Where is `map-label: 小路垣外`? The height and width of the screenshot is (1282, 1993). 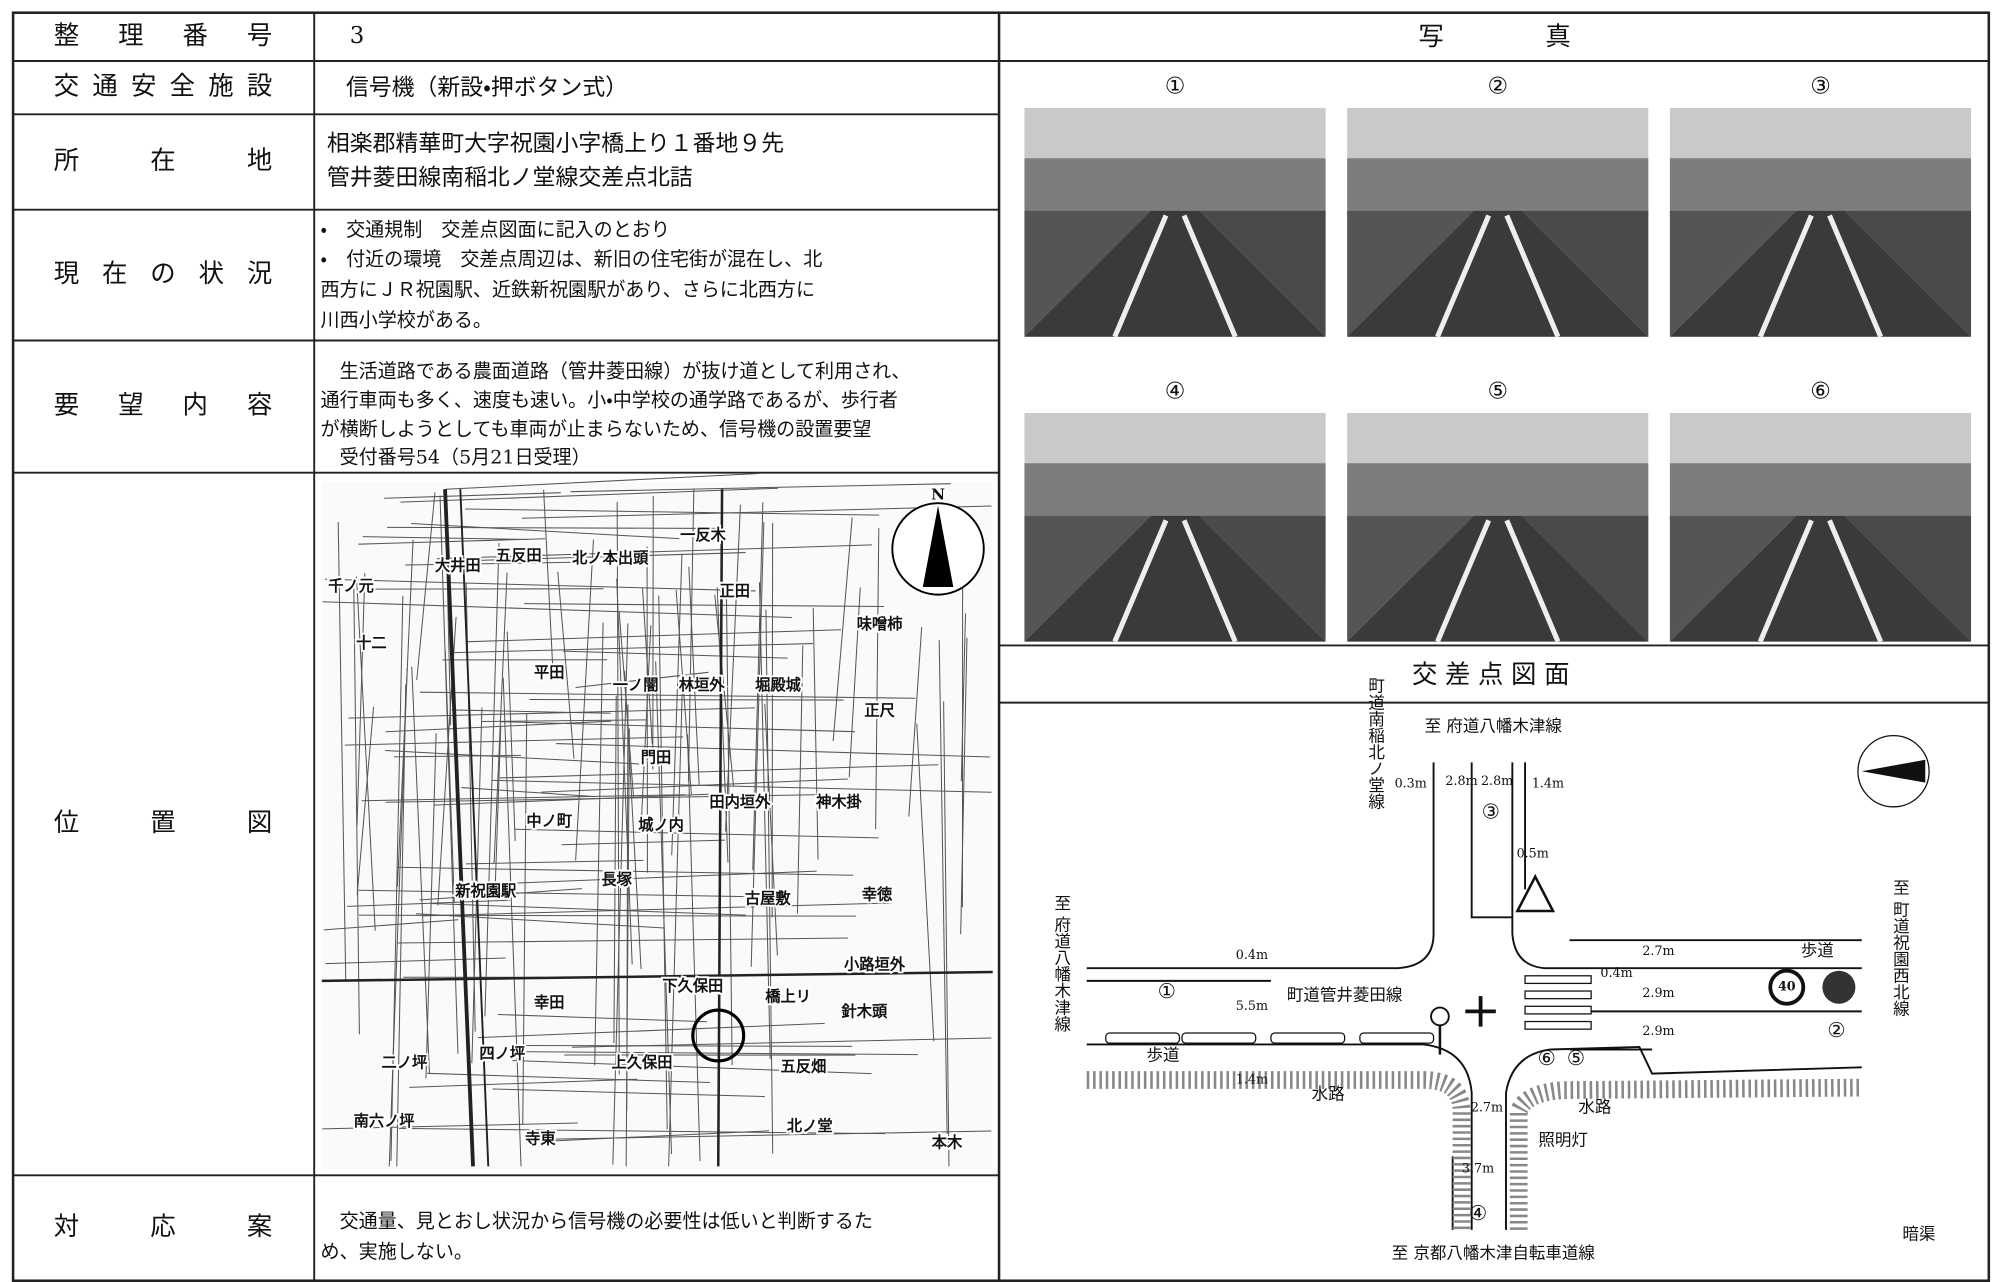 map-label: 小路垣外 is located at coordinates (875, 965).